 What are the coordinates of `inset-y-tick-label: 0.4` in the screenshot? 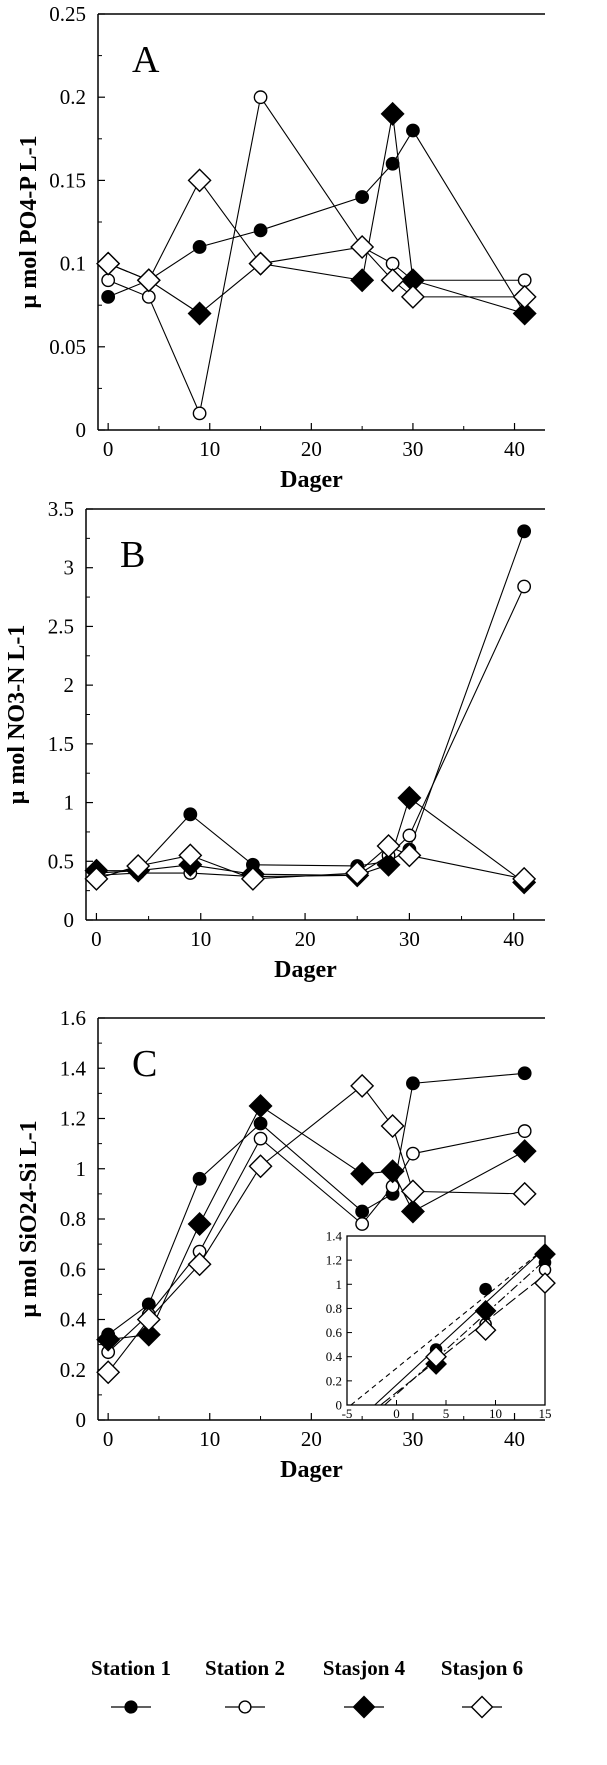 It's located at (334, 1356).